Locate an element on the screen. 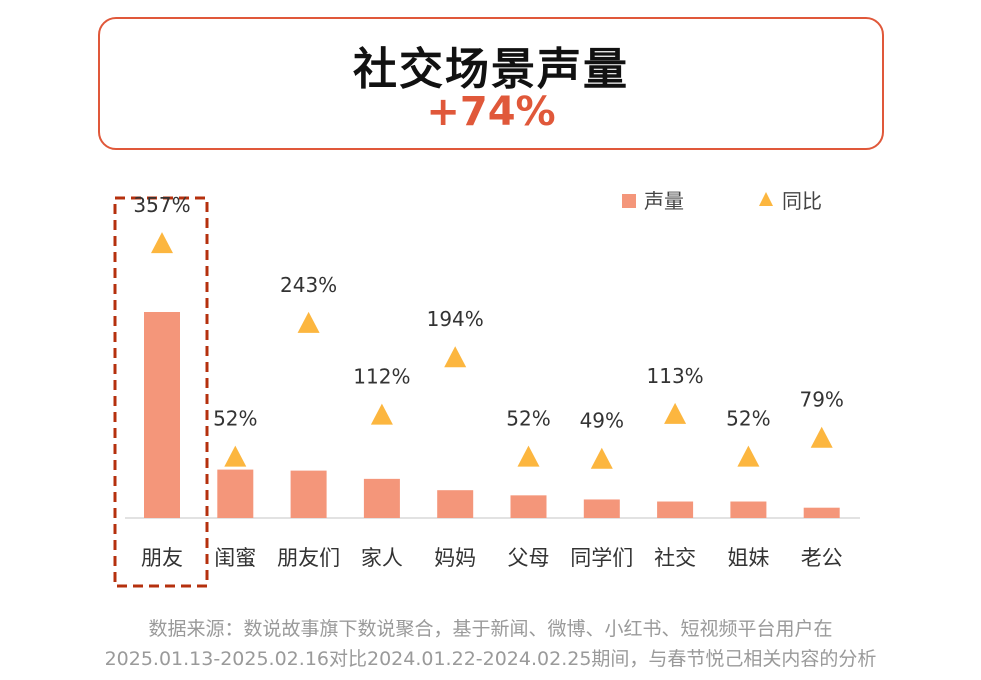 The height and width of the screenshot is (680, 981). category-label-2: 朋友们 is located at coordinates (308, 558).